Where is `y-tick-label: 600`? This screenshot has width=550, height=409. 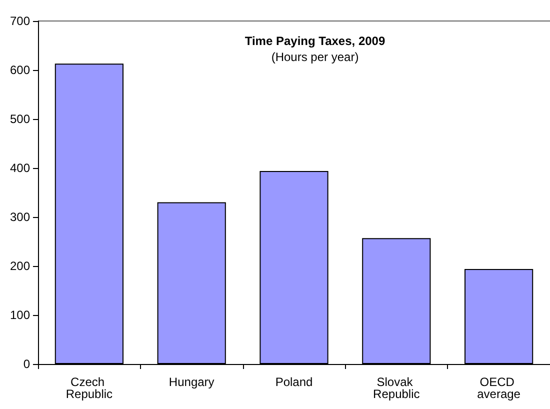
y-tick-label: 600 is located at coordinates (20, 70).